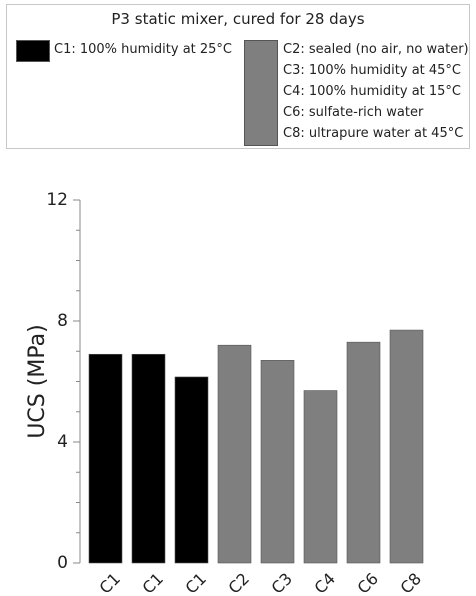 The width and height of the screenshot is (476, 596). I want to click on legend-label-c6: C6: sulfate-rich water, so click(353, 112).